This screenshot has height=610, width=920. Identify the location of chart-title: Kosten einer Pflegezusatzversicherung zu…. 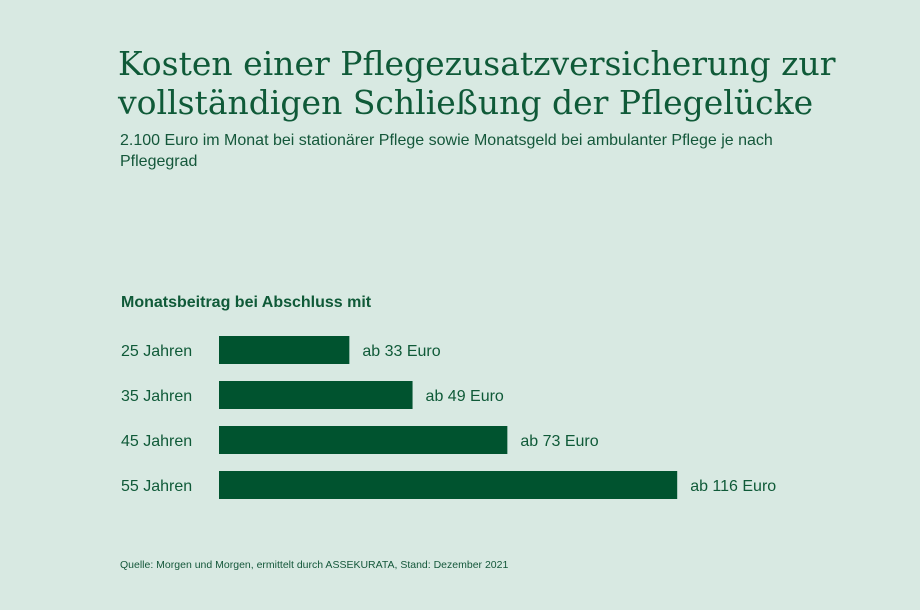
(477, 83).